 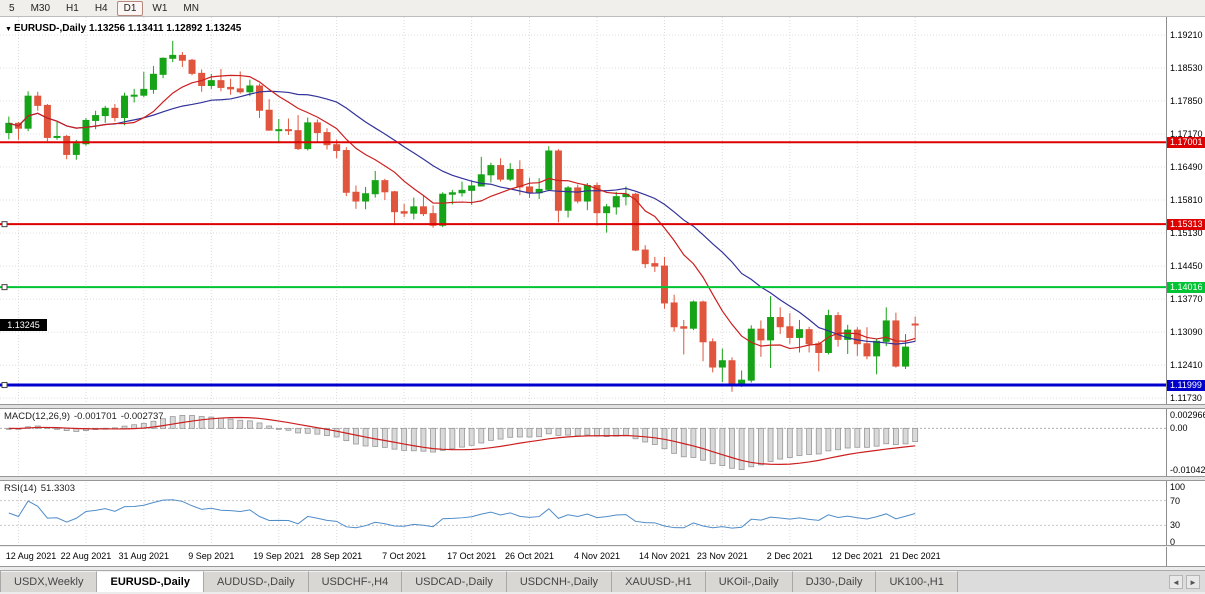 What do you see at coordinates (191, 8) in the screenshot?
I see `timeframe-button-mn: MN` at bounding box center [191, 8].